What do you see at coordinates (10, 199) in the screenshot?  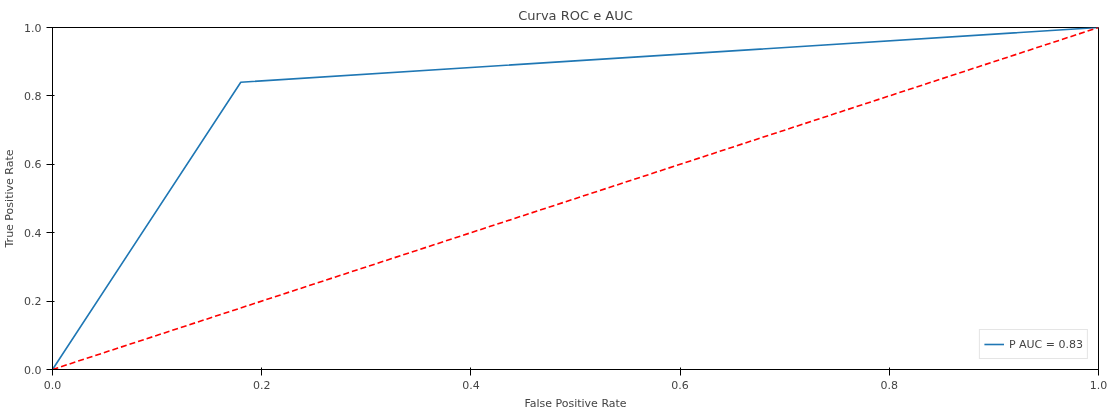 I see `y-axis-title: True Positive Rate` at bounding box center [10, 199].